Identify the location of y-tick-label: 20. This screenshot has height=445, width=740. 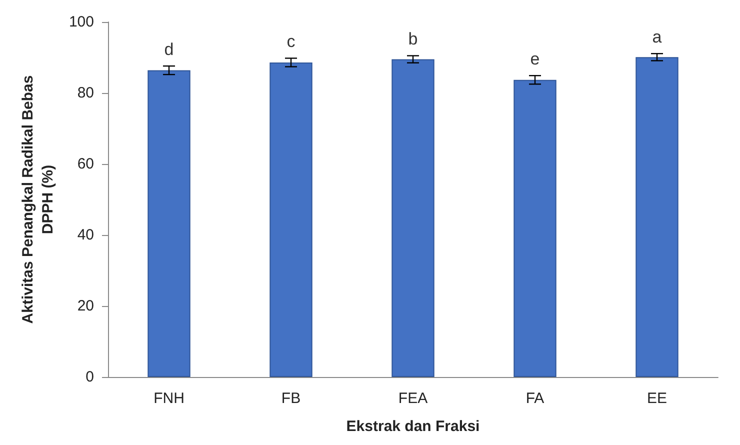
(85, 306).